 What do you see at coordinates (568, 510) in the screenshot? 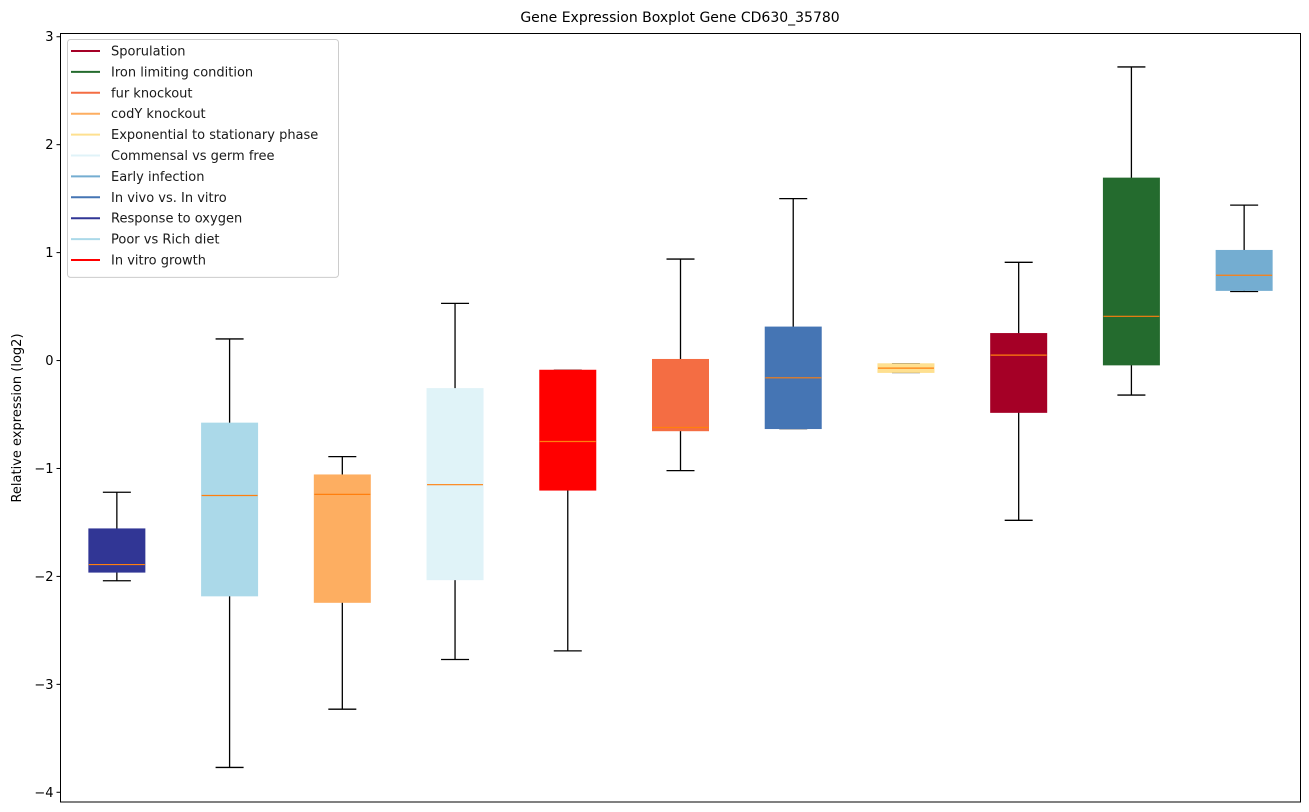
I see `box-in-vitro-growth` at bounding box center [568, 510].